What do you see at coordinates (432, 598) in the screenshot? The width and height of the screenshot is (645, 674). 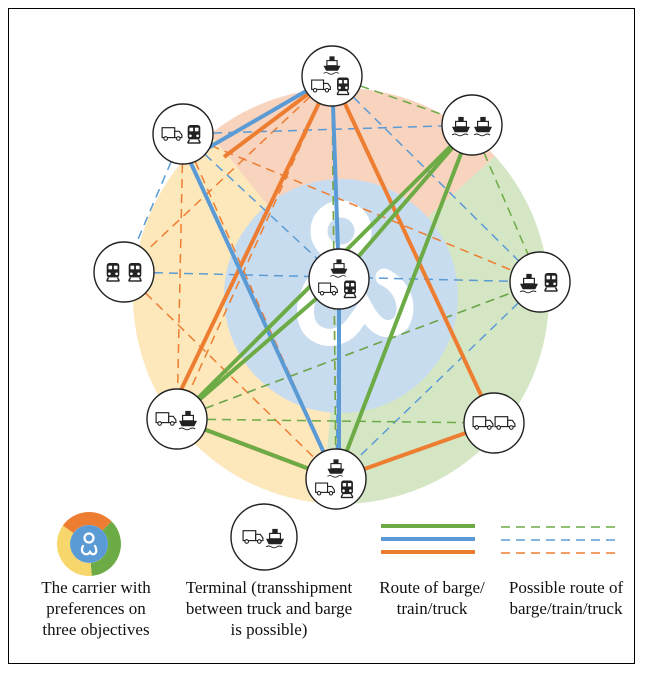 I see `legend-route-label: Route of barge/ train/truck` at bounding box center [432, 598].